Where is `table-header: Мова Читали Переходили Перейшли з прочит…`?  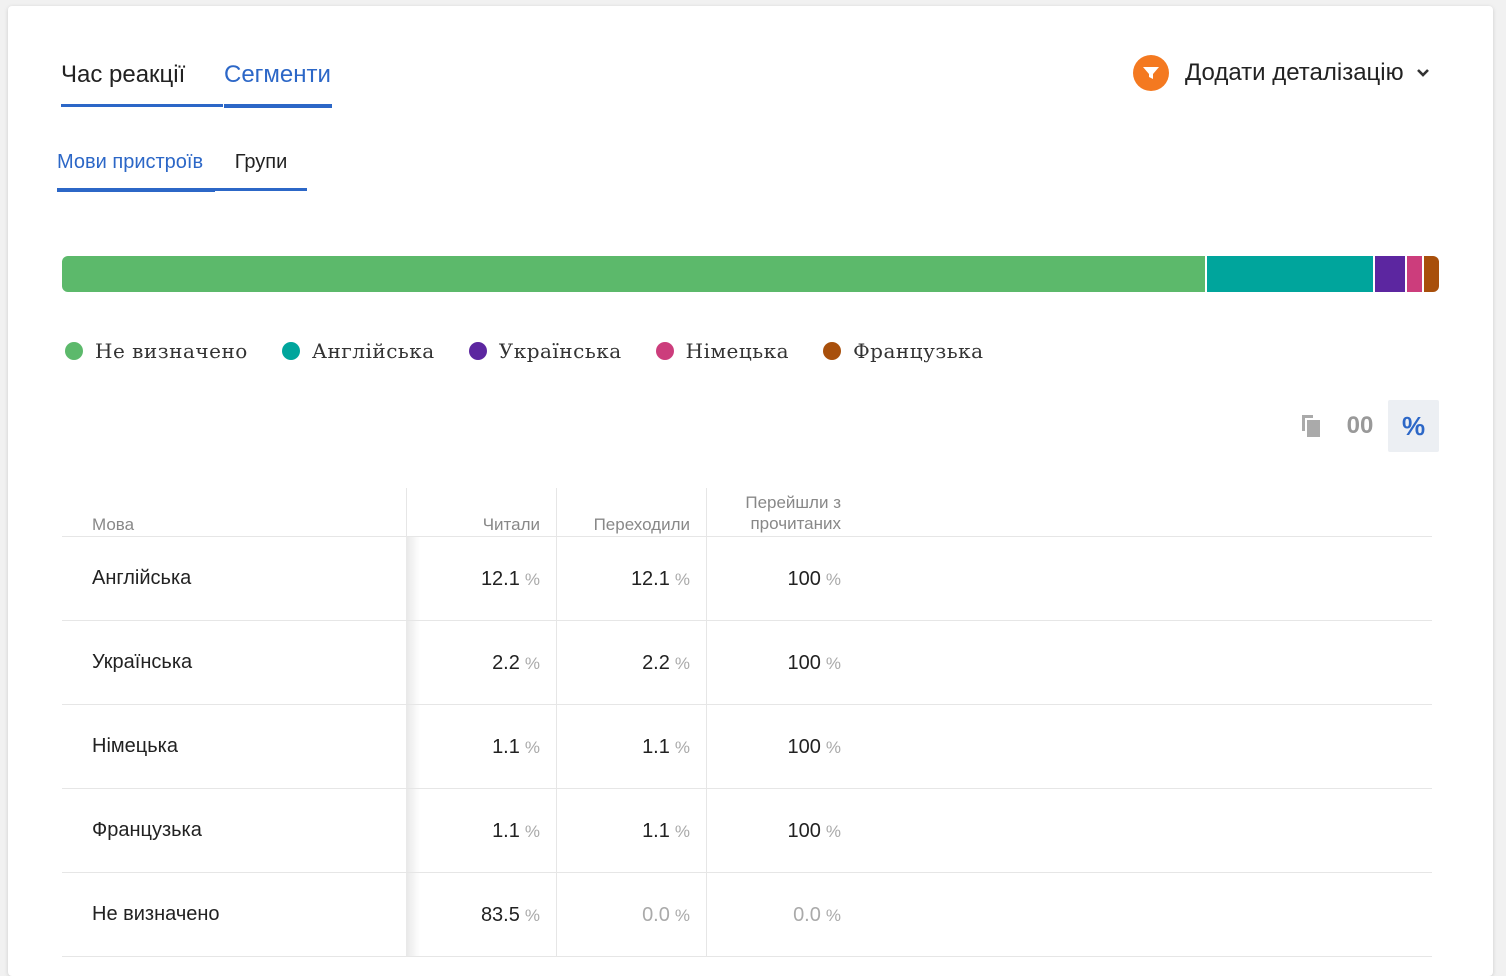
table-header: Мова Читали Переходили Перейшли з прочит… is located at coordinates (747, 509).